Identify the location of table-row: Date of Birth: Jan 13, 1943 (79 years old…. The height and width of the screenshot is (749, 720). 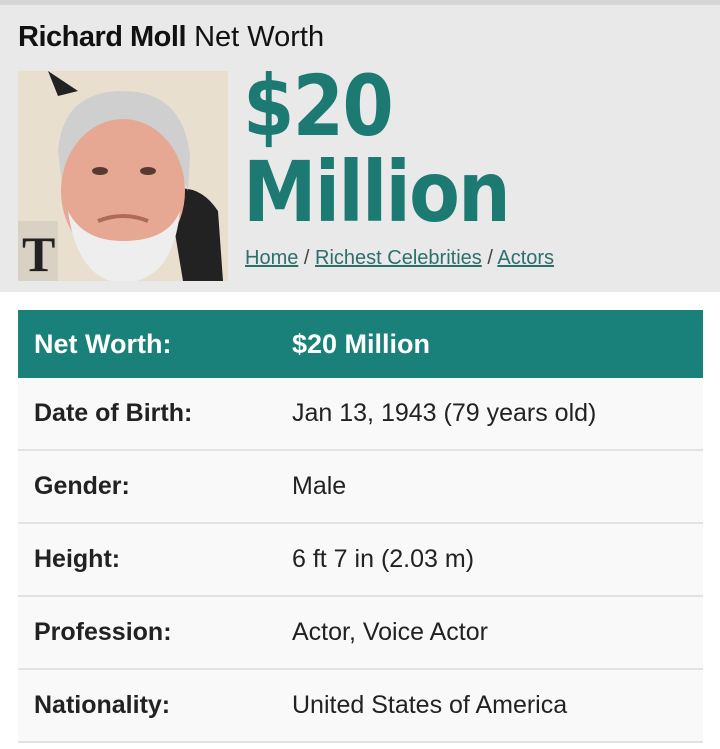
(360, 414).